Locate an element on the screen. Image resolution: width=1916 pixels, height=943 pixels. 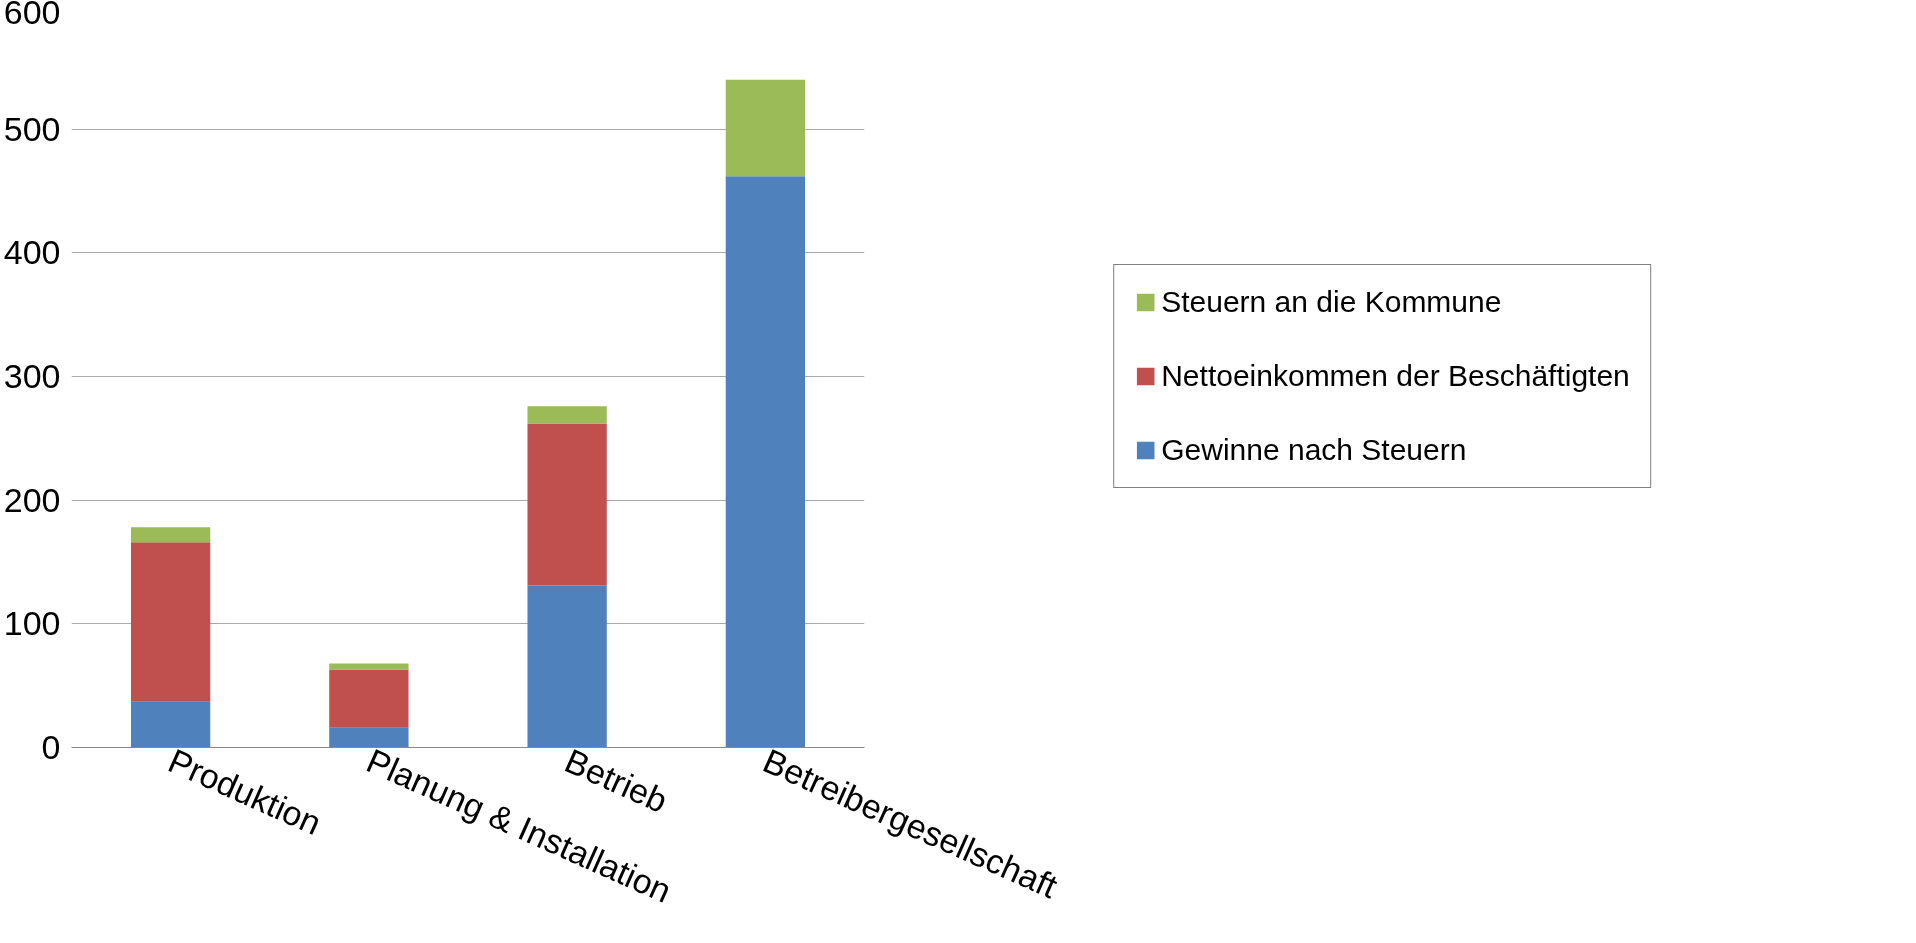
y-tick-label: 600 is located at coordinates (32, 15).